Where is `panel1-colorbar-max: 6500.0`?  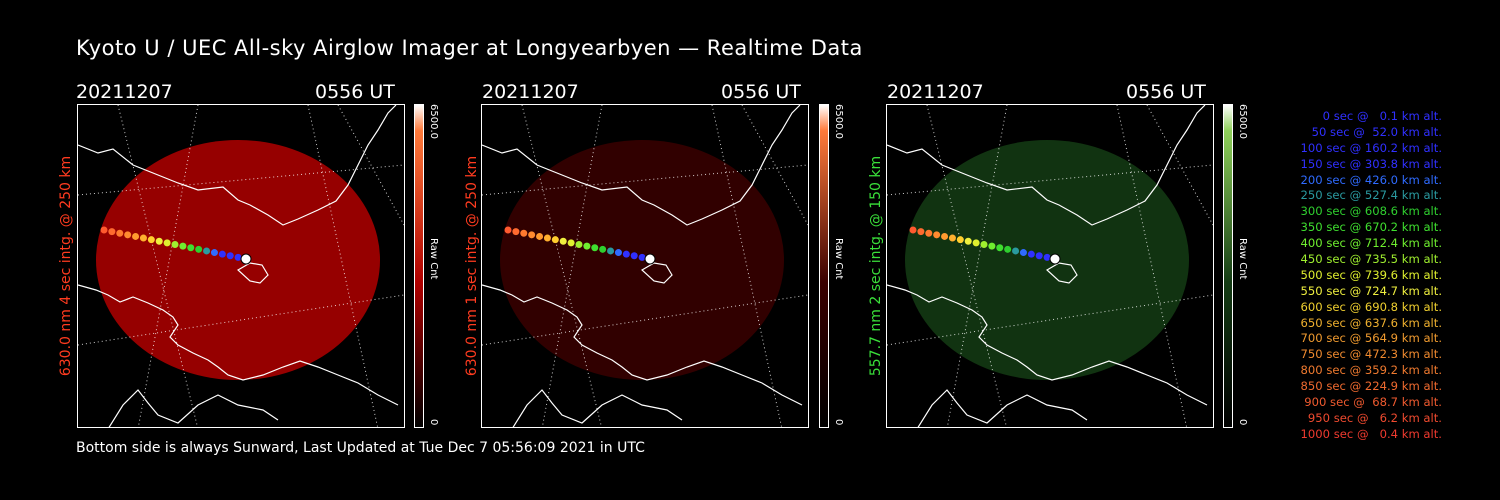 panel1-colorbar-max: 6500.0 is located at coordinates (433, 121).